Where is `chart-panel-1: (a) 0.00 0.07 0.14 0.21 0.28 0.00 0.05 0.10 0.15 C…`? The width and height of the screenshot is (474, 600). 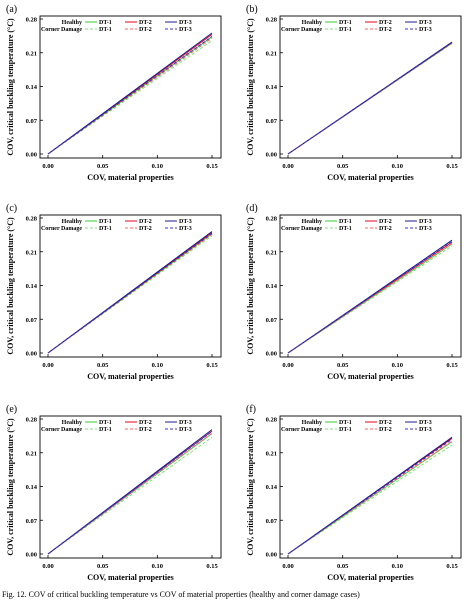 chart-panel-1: (a) 0.00 0.07 0.14 0.21 0.28 0.00 0.05 0.10 0.15 C… is located at coordinates (114, 93).